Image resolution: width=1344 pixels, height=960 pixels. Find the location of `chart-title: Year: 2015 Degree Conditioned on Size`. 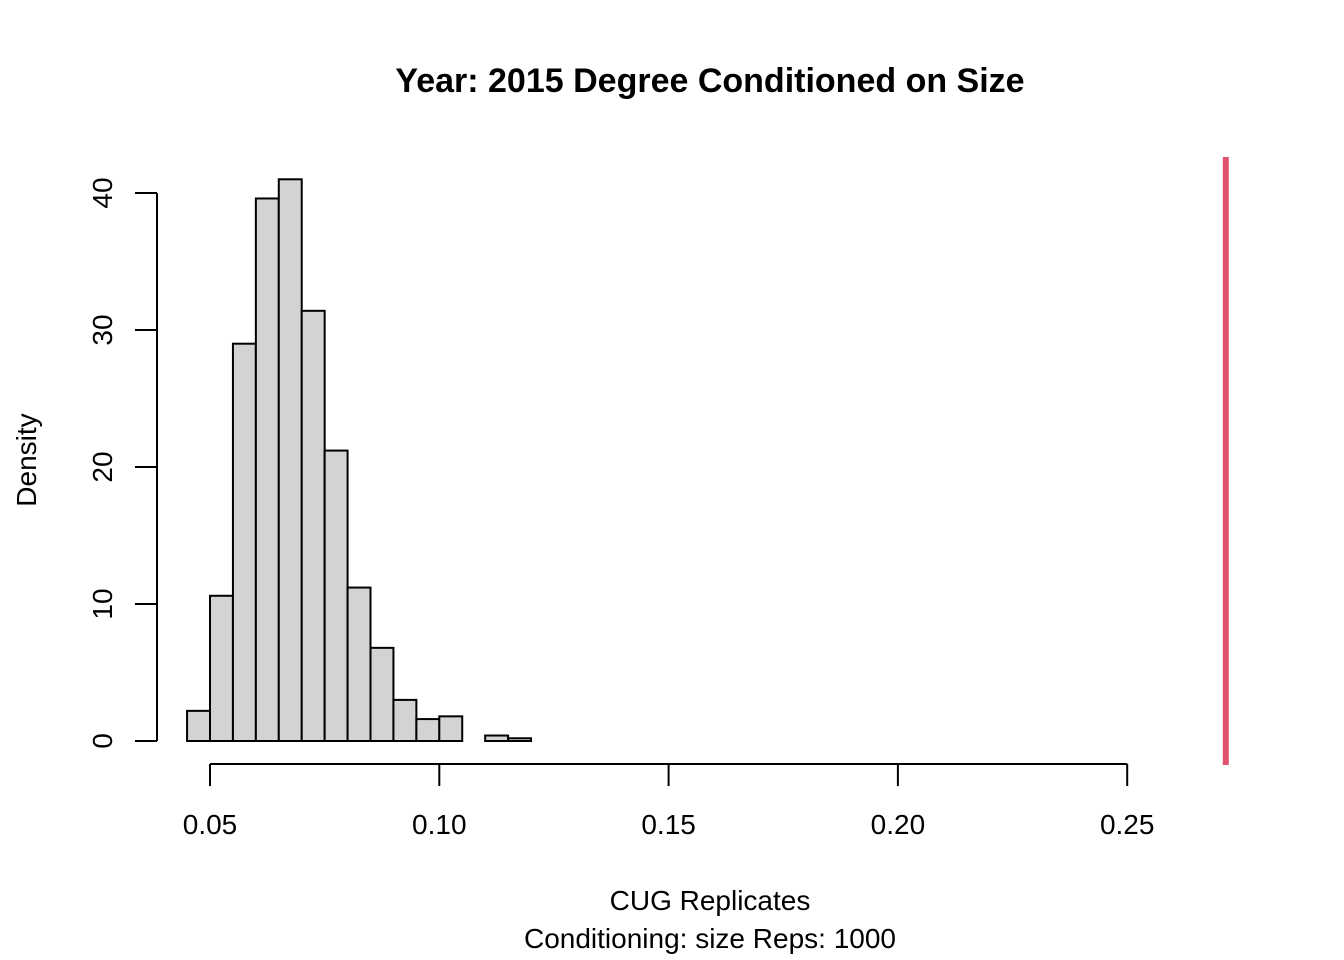

chart-title: Year: 2015 Degree Conditioned on Size is located at coordinates (709, 81).